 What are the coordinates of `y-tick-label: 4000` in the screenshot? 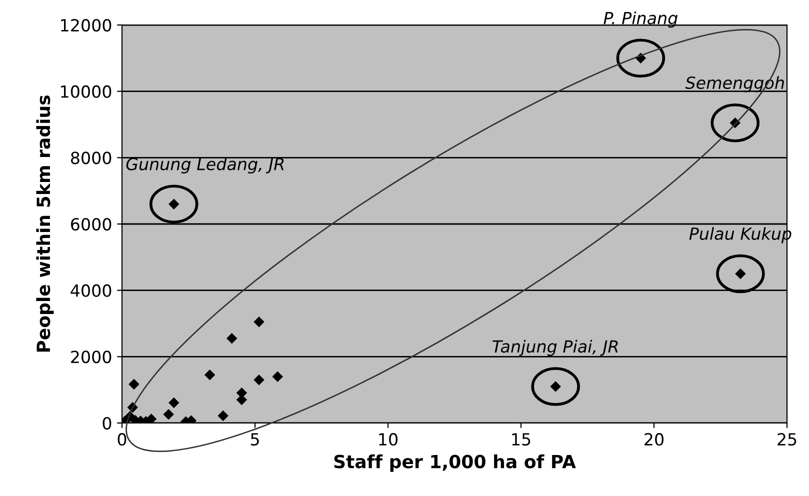 It's located at (91, 290).